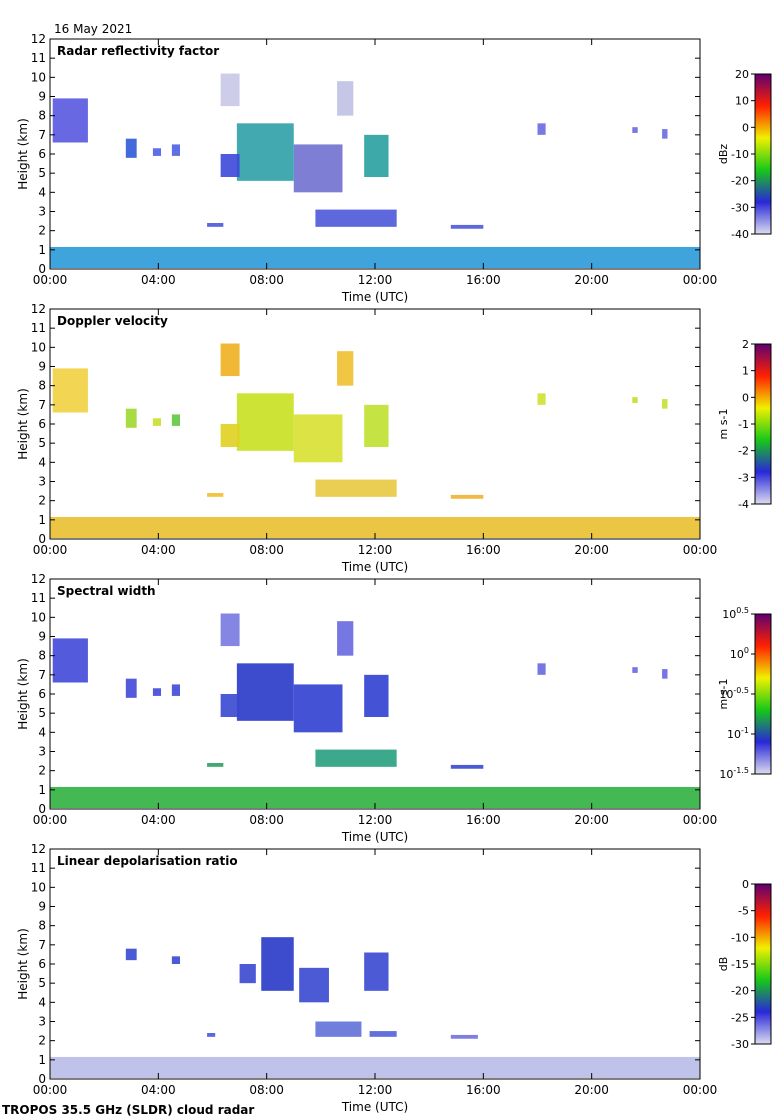 The width and height of the screenshot is (780, 1120). What do you see at coordinates (743, 911) in the screenshot?
I see `colorbar-tick-label: -5` at bounding box center [743, 911].